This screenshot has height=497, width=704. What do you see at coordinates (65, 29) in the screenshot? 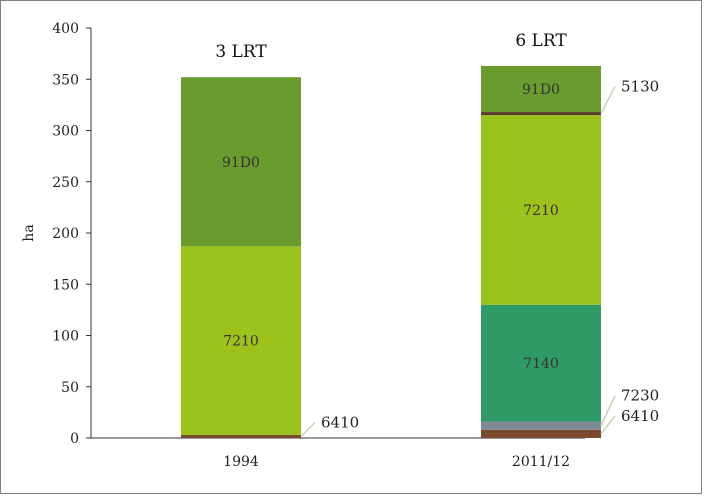
I see `y-tick-label: 400` at bounding box center [65, 29].